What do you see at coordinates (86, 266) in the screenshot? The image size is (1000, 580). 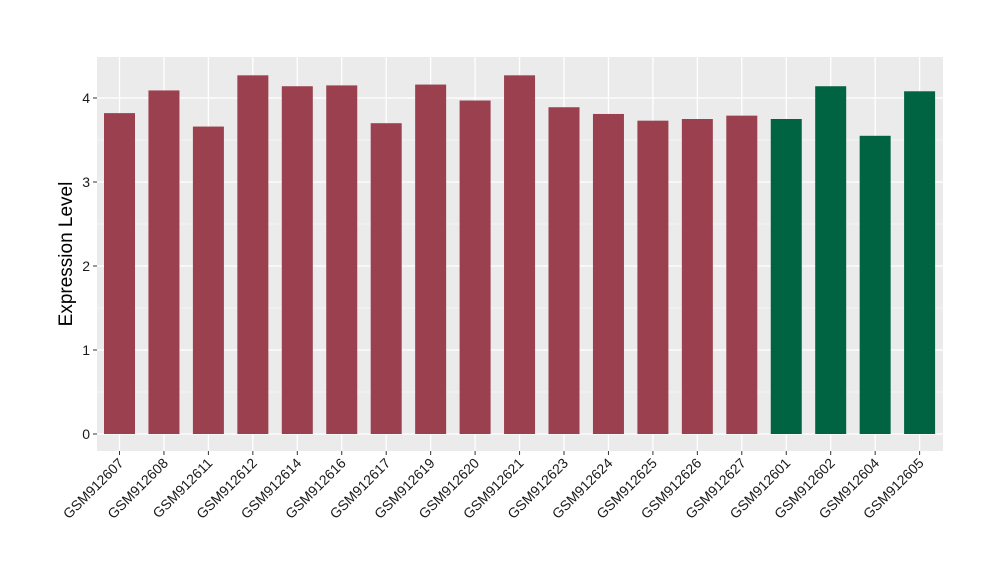 I see `y-tick-label: 2` at bounding box center [86, 266].